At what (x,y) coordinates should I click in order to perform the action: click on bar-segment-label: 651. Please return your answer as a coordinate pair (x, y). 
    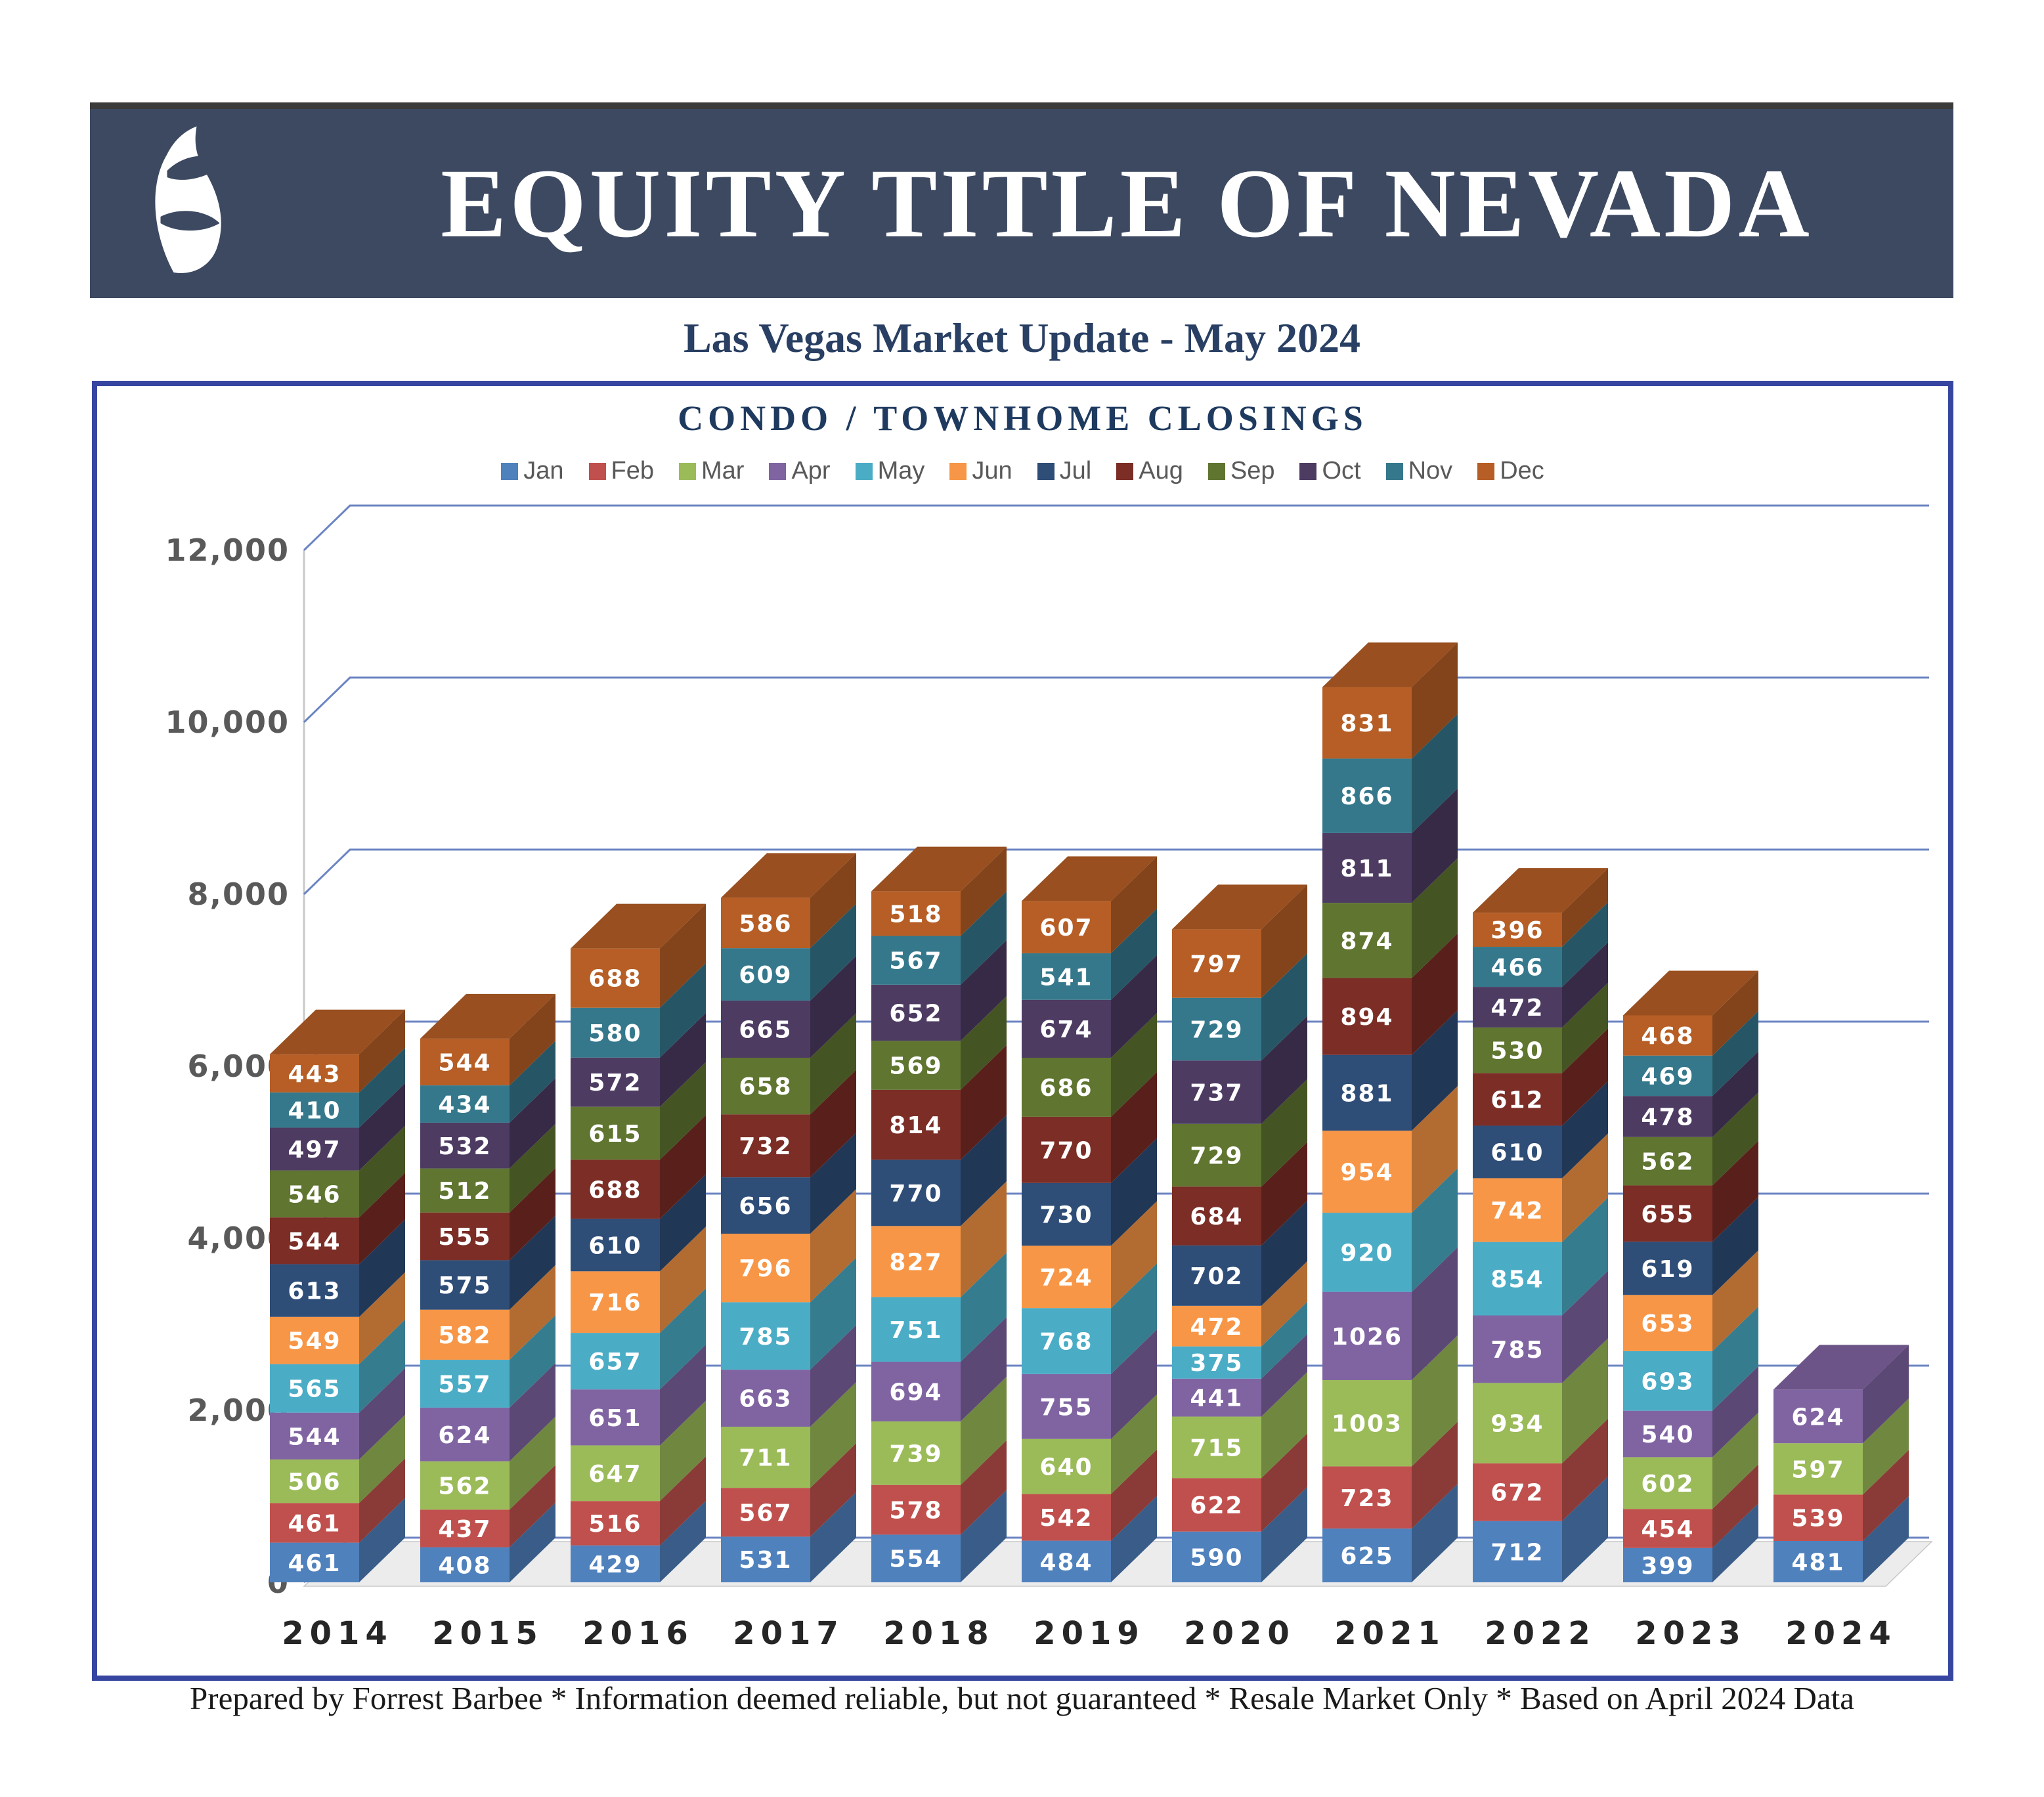
    Looking at the image, I should click on (614, 1418).